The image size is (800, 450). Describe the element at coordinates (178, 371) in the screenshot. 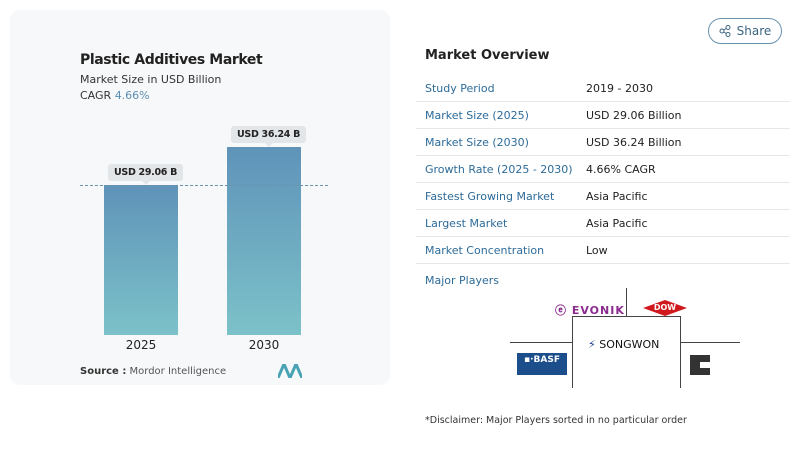

I see `source-value: Mordor Intelligence` at that location.